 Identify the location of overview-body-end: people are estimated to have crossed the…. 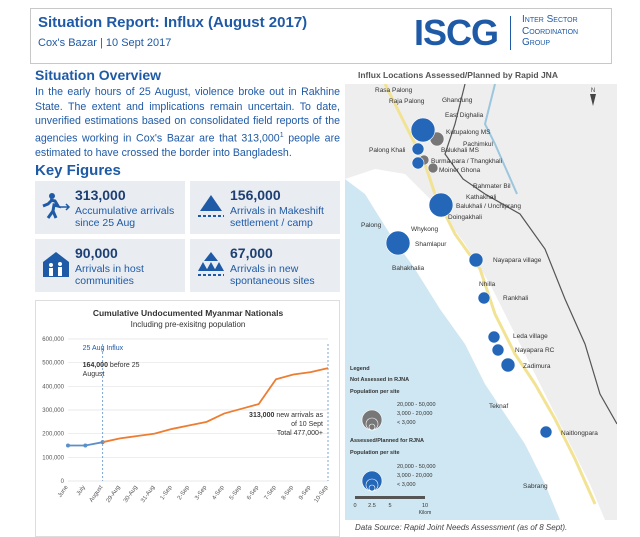
(187, 145).